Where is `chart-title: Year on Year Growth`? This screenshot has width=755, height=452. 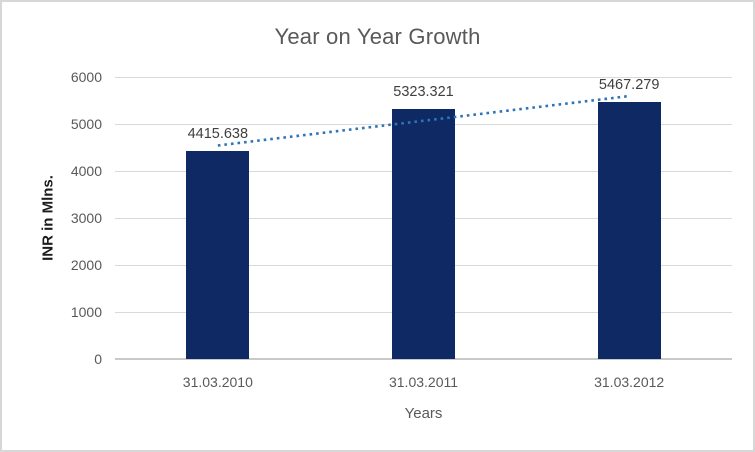
chart-title: Year on Year Growth is located at coordinates (377, 36).